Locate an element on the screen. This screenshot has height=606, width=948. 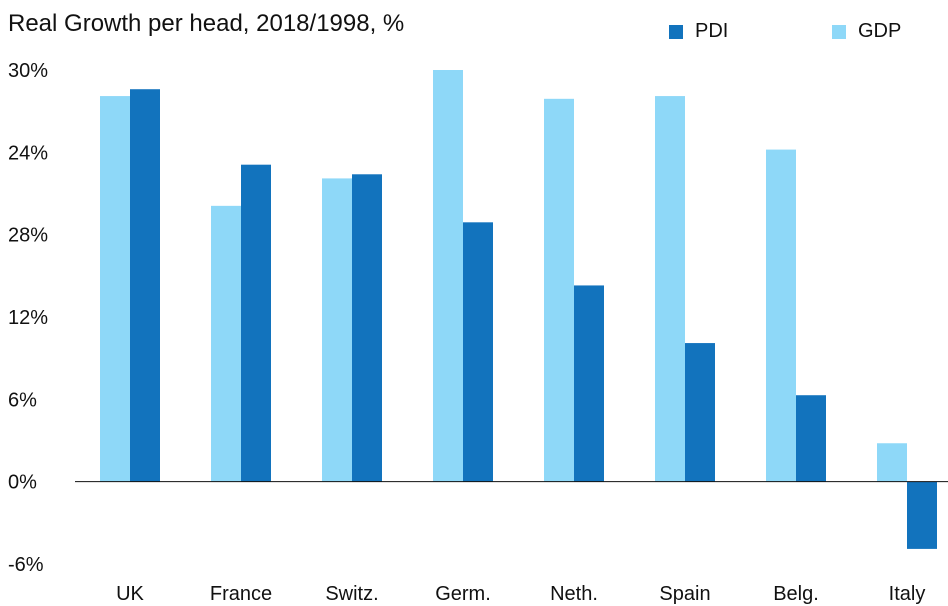
bar-pdi-germ is located at coordinates (478, 352).